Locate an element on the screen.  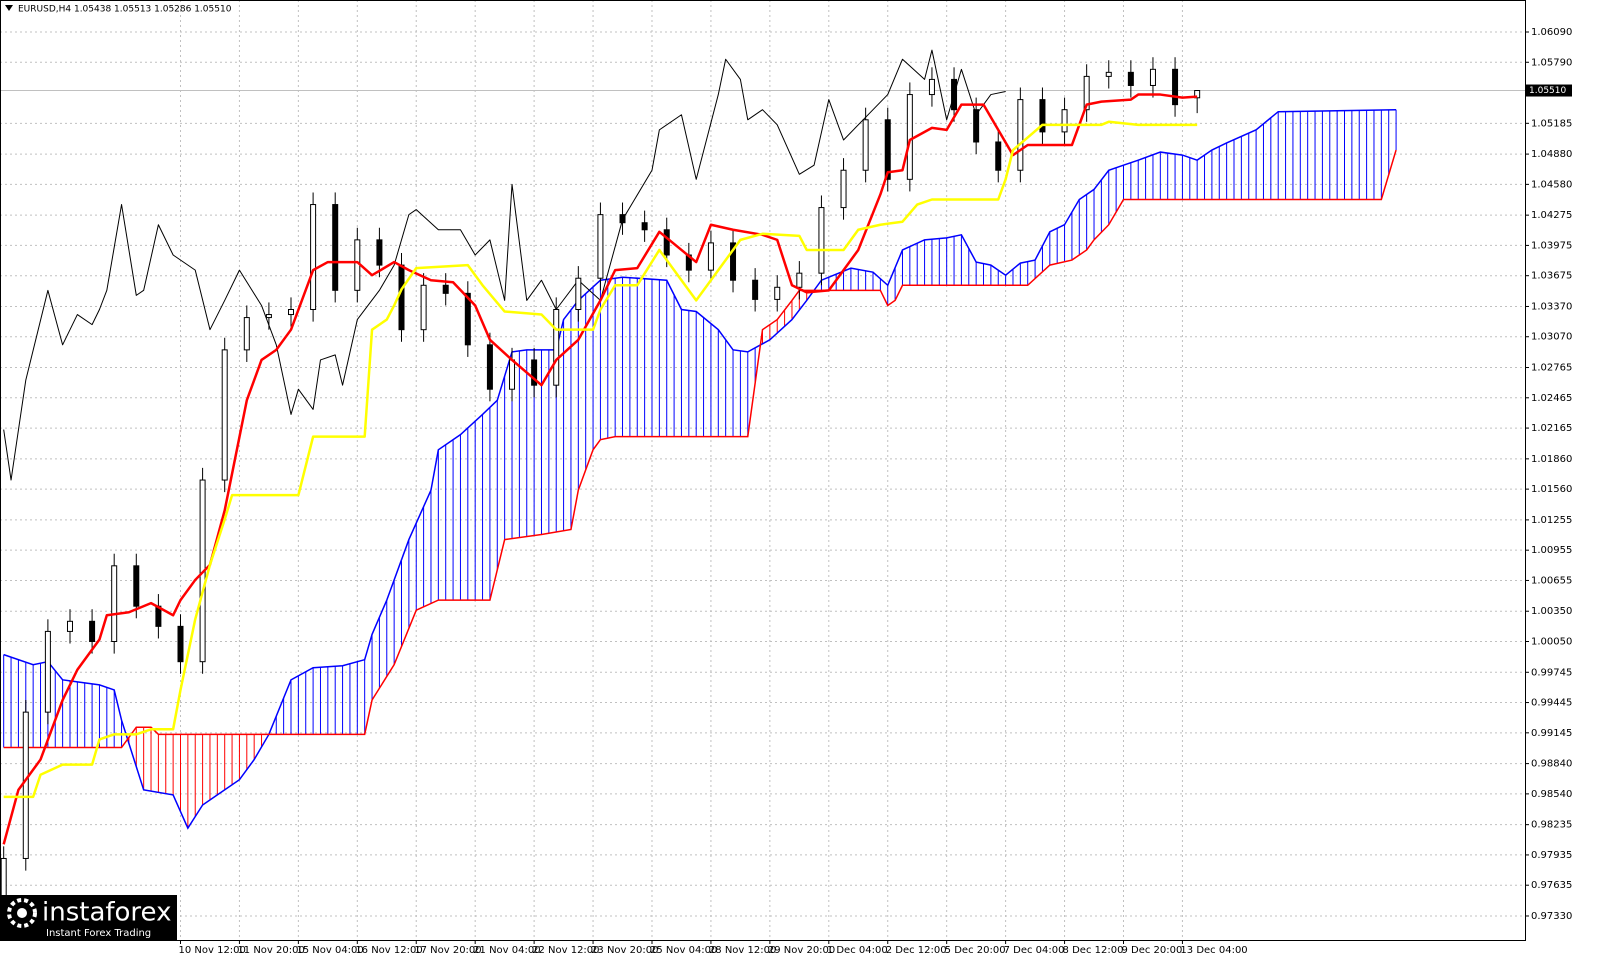
logo: instaforex Instant Forex Trading is located at coordinates (88, 918).